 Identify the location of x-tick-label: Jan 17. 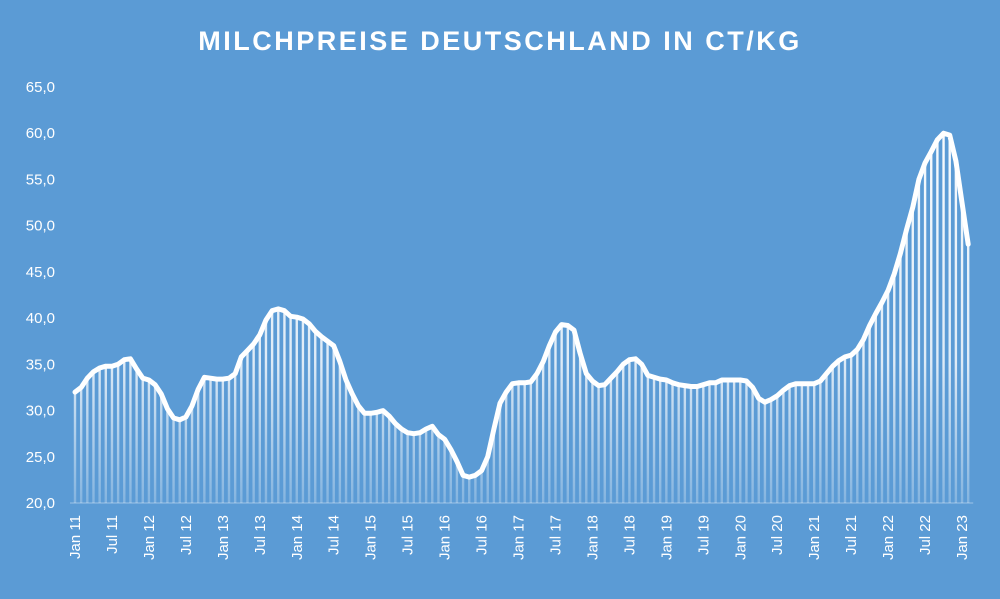
(519, 537).